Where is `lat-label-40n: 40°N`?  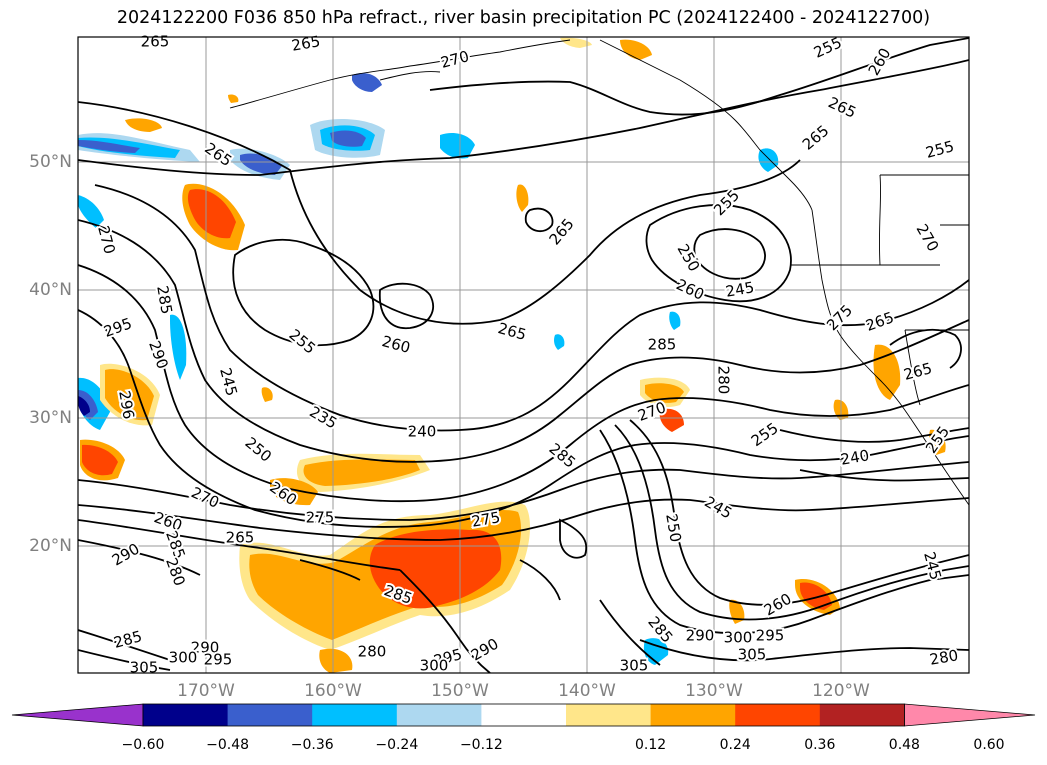 lat-label-40n: 40°N is located at coordinates (50, 290).